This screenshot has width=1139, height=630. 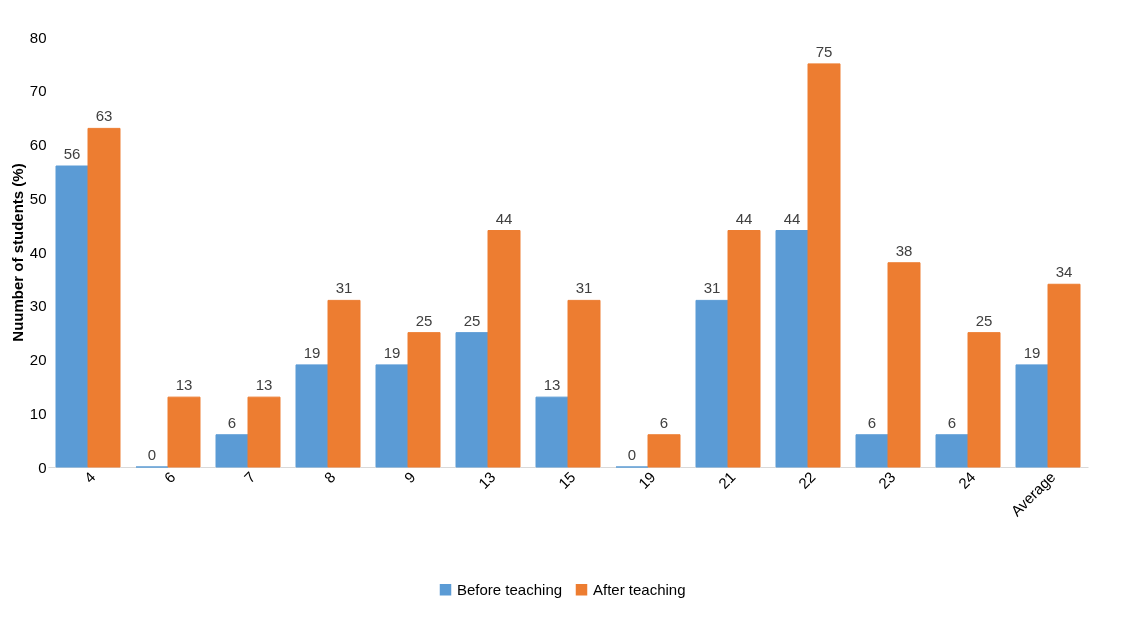 I want to click on y-axis-title: Nuumber of students (%), so click(x=17, y=252).